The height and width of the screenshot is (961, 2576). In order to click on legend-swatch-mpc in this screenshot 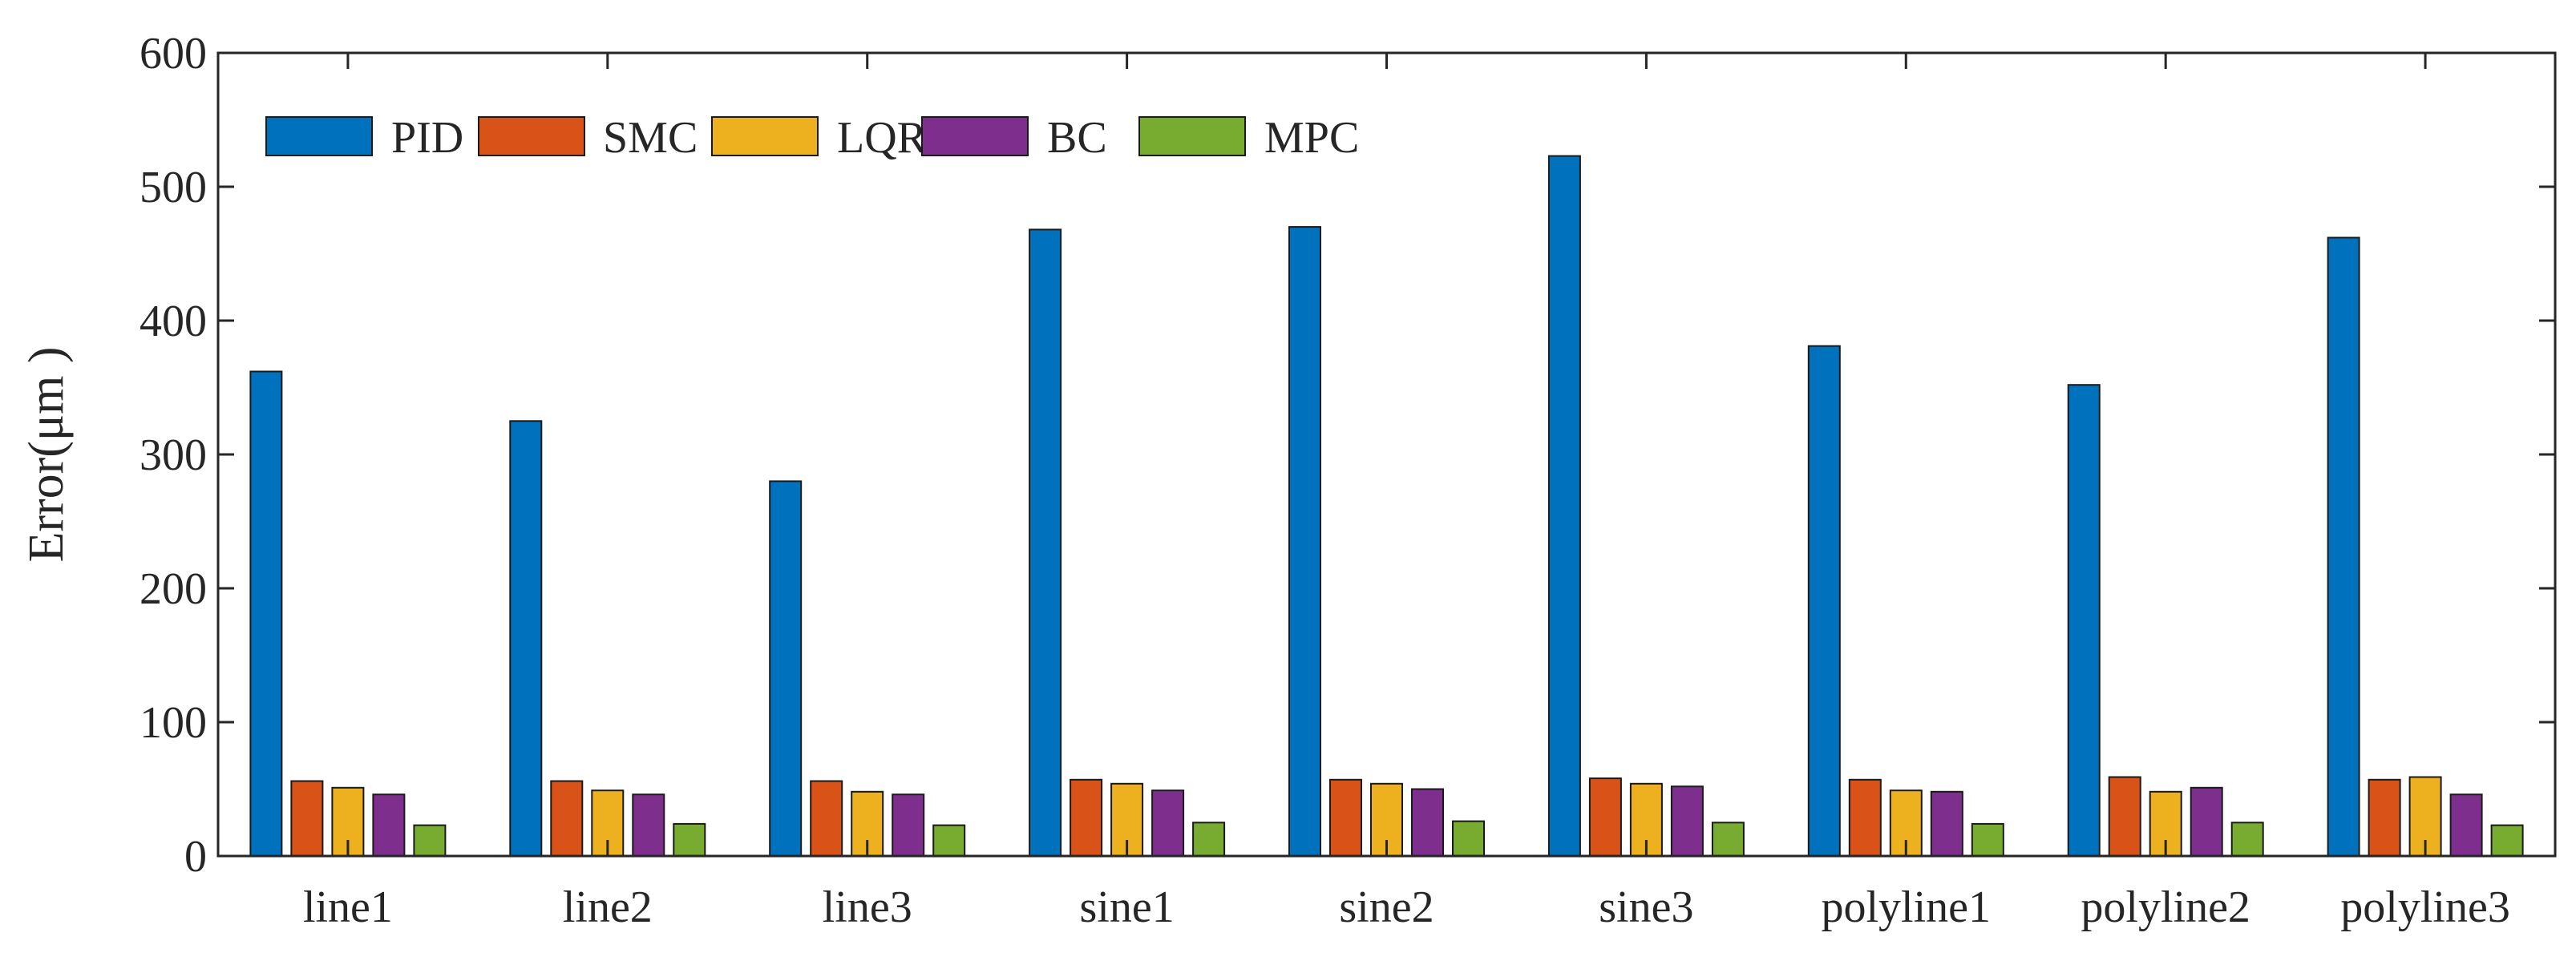, I will do `click(1192, 136)`.